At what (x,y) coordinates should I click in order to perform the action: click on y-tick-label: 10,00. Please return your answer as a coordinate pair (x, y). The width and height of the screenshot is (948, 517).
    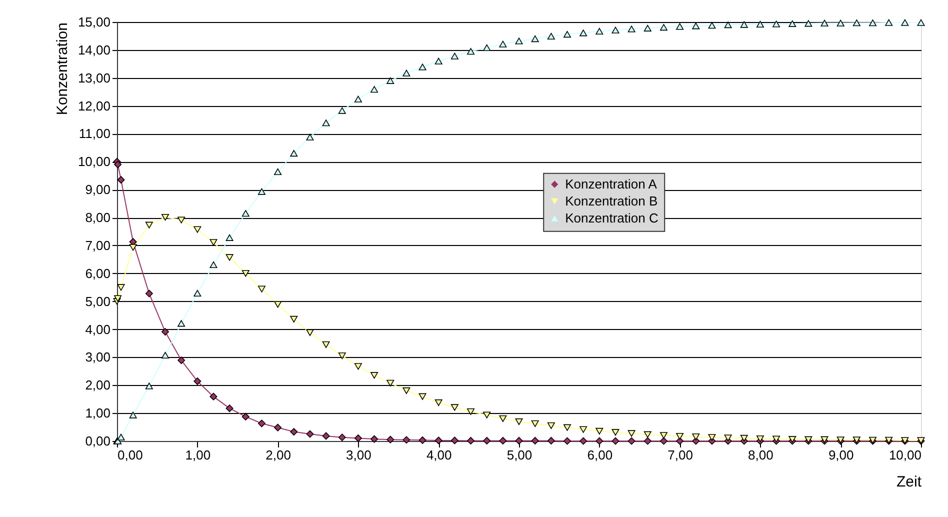
    Looking at the image, I should click on (94, 162).